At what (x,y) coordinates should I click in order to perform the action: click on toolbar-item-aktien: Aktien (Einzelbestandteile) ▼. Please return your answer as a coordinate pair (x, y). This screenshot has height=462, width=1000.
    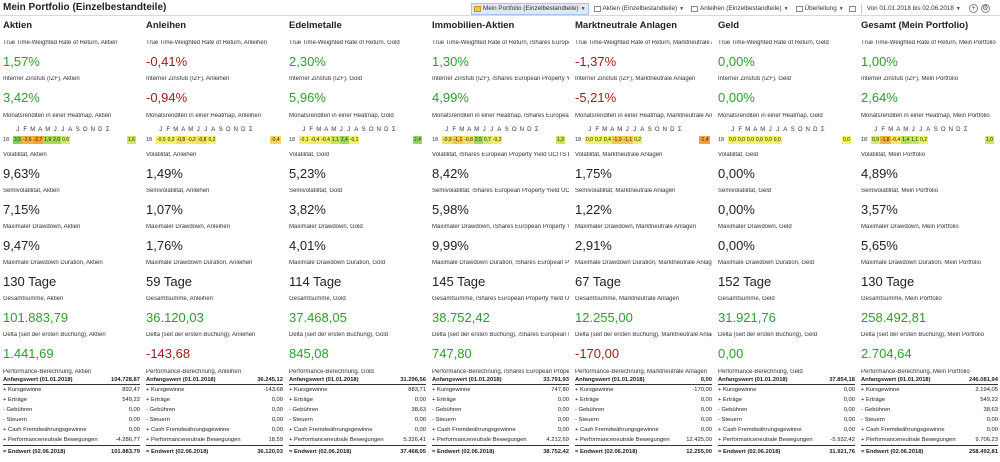
    Looking at the image, I should click on (639, 9).